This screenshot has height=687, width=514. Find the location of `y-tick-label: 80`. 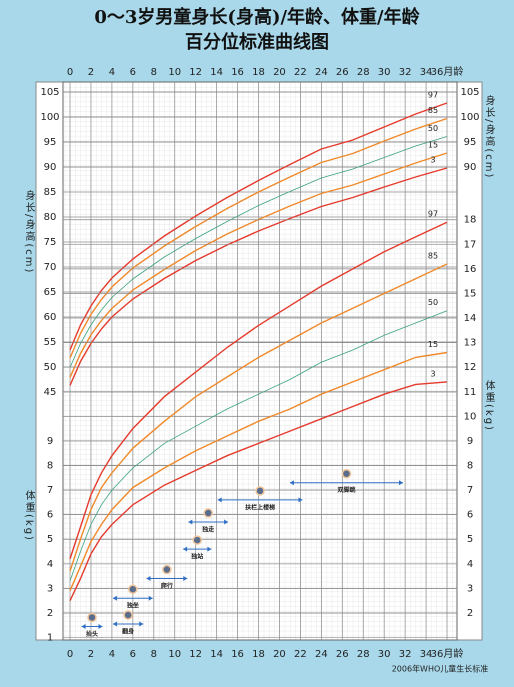

y-tick-label: 80 is located at coordinates (50, 217).